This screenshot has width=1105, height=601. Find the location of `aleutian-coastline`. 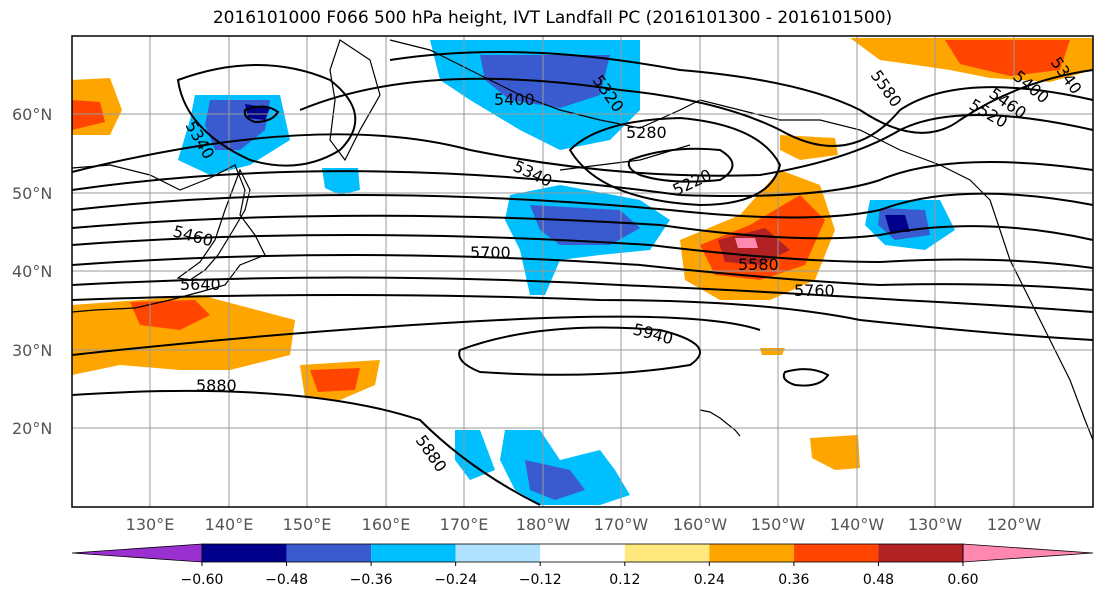

aleutian-coastline is located at coordinates (625, 157).